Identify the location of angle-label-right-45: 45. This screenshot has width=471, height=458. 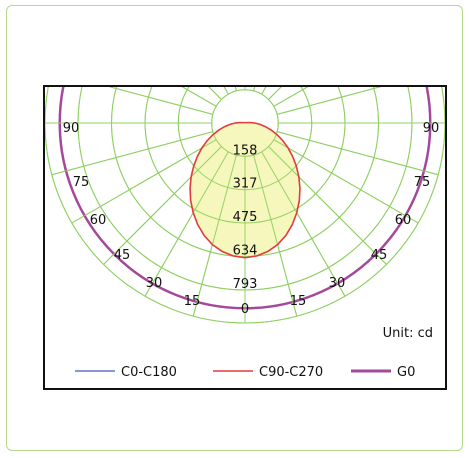
(379, 255).